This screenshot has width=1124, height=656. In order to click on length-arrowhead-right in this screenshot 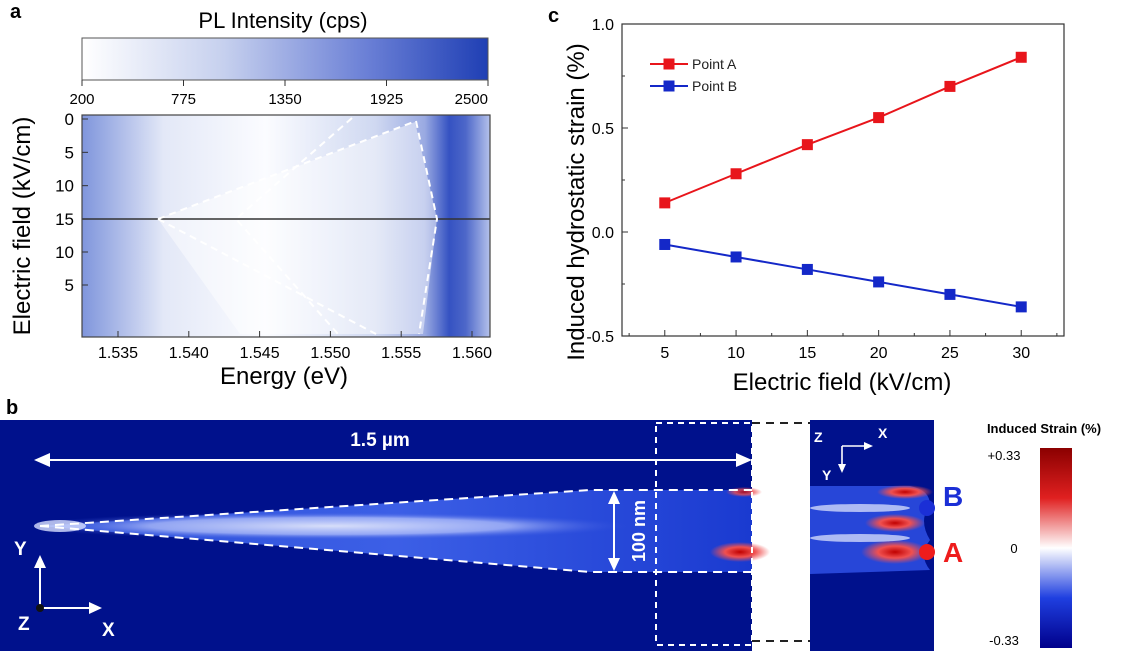, I will do `click(744, 460)`.